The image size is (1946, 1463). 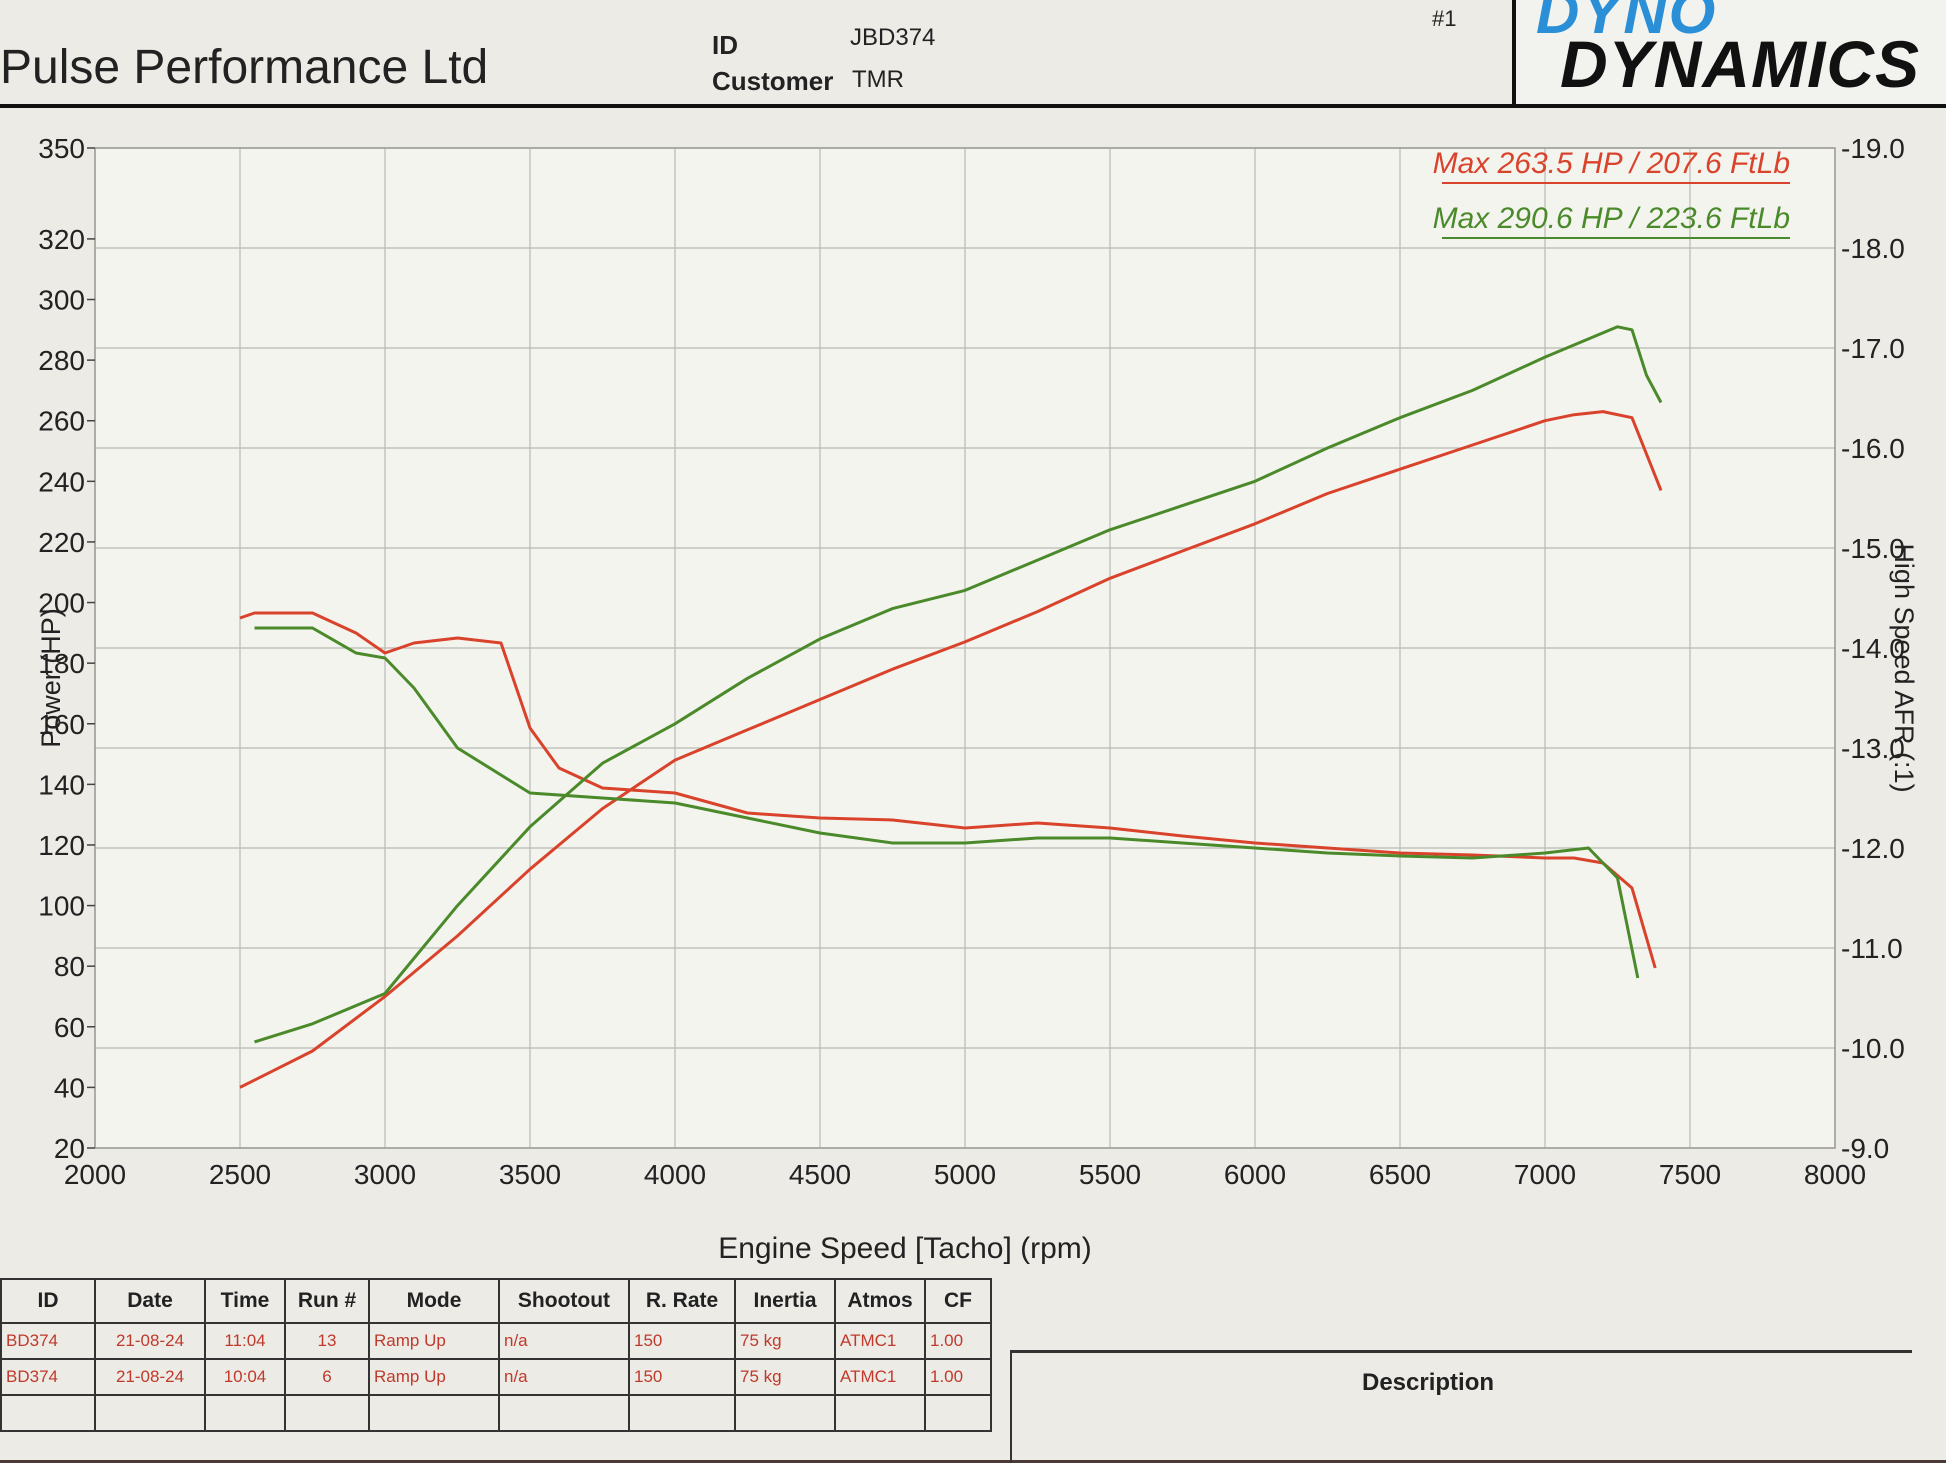 What do you see at coordinates (1872, 948) in the screenshot?
I see `y2-tick-label: -11.0` at bounding box center [1872, 948].